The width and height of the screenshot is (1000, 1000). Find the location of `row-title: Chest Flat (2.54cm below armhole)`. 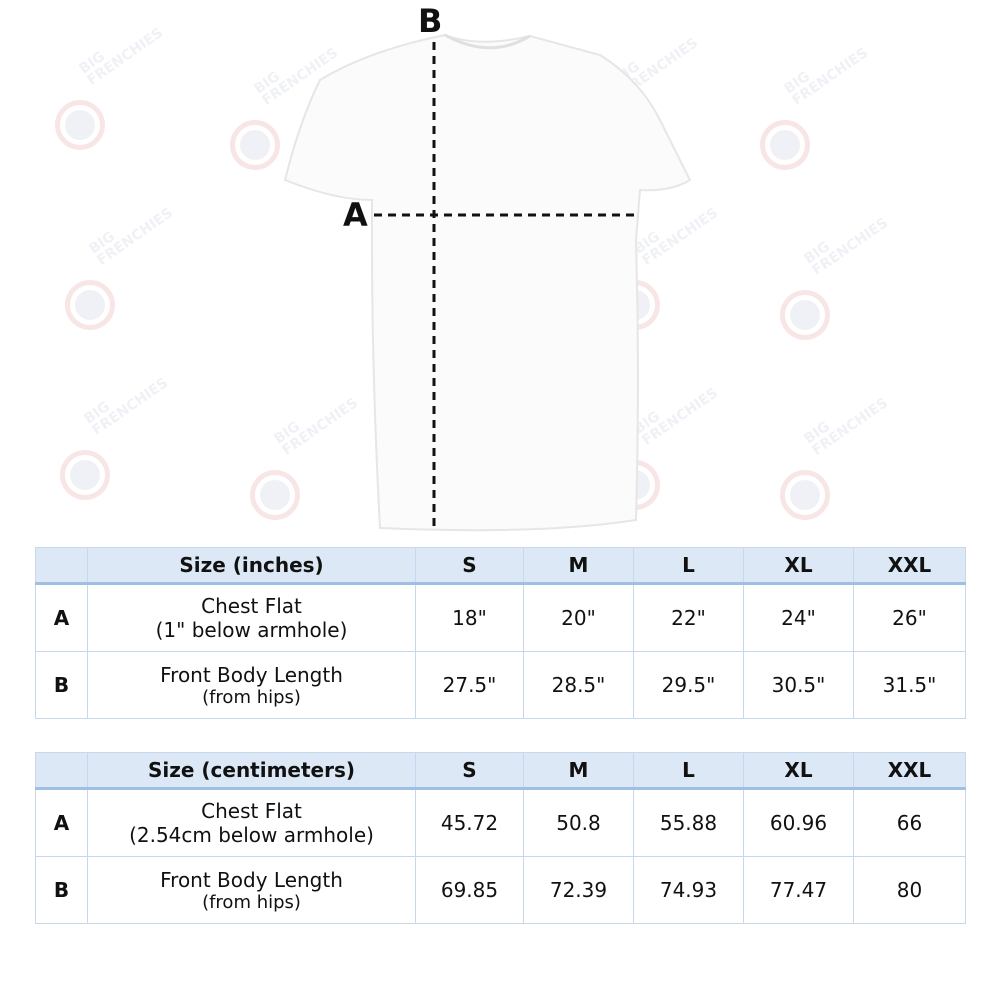

row-title: Chest Flat (2.54cm below armhole) is located at coordinates (251, 822).